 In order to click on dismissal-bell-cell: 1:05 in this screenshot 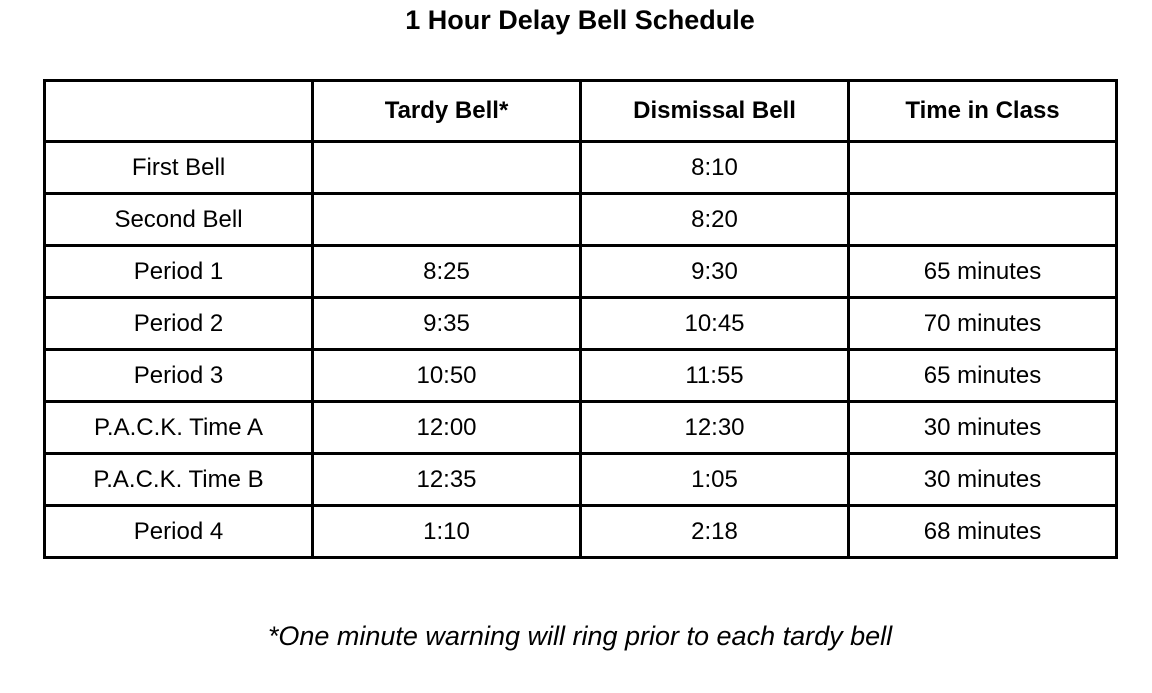, I will do `click(714, 479)`.